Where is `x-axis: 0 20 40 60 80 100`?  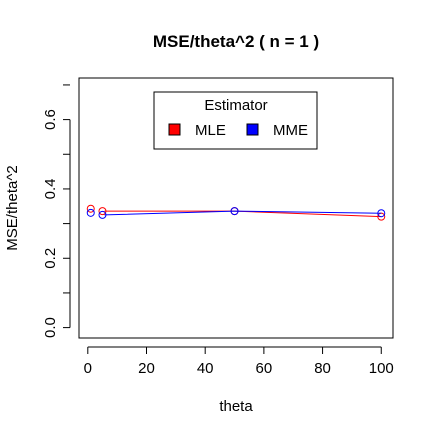 x-axis: 0 20 40 60 80 100 is located at coordinates (239, 361).